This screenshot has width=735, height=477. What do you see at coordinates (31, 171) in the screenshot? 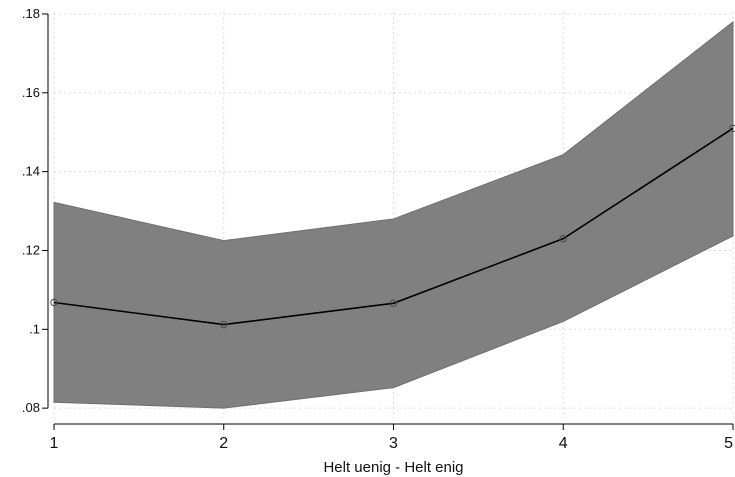
I see `y-tick-label: .14` at bounding box center [31, 171].